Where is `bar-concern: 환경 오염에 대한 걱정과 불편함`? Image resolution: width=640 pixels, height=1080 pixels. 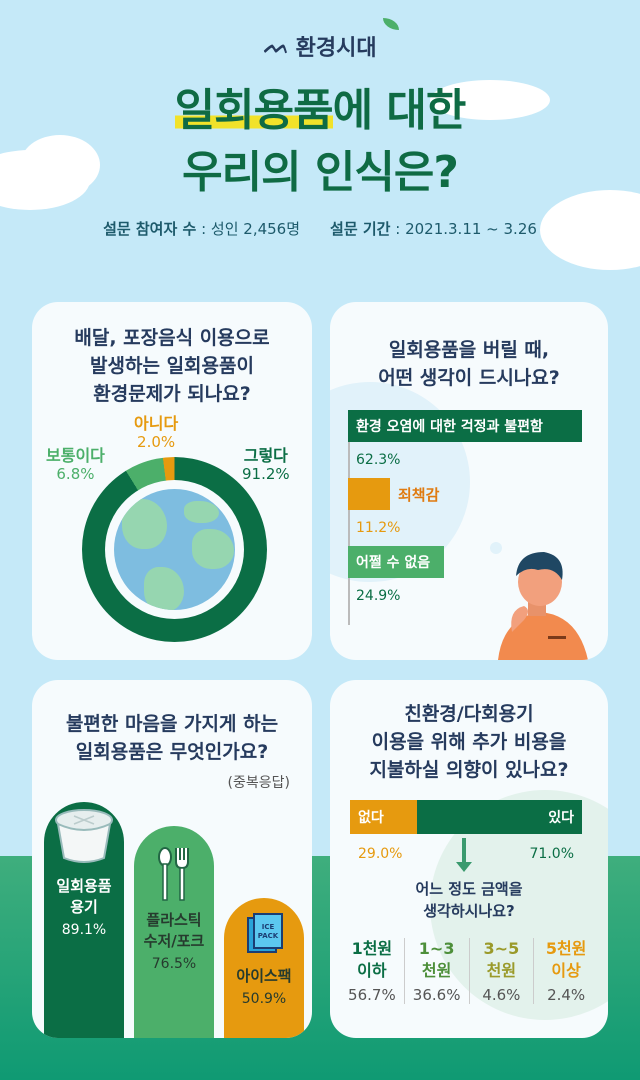 bar-concern: 환경 오염에 대한 걱정과 불편함 is located at coordinates (465, 426).